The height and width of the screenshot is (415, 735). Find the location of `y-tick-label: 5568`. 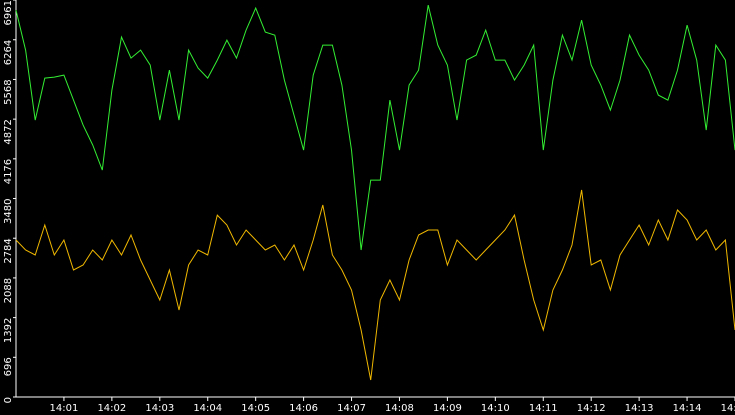

y-tick-label: 5568 is located at coordinates (8, 91).